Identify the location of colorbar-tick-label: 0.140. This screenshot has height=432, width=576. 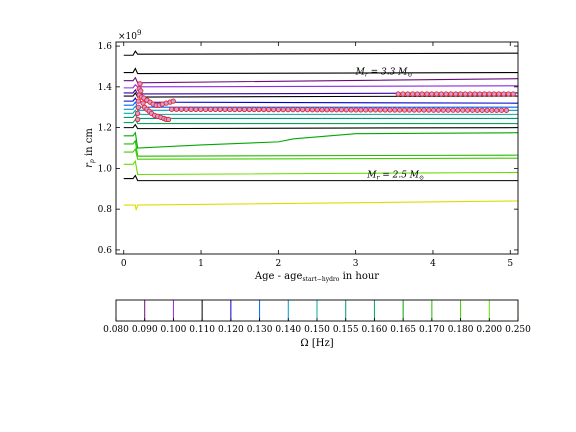
(288, 330).